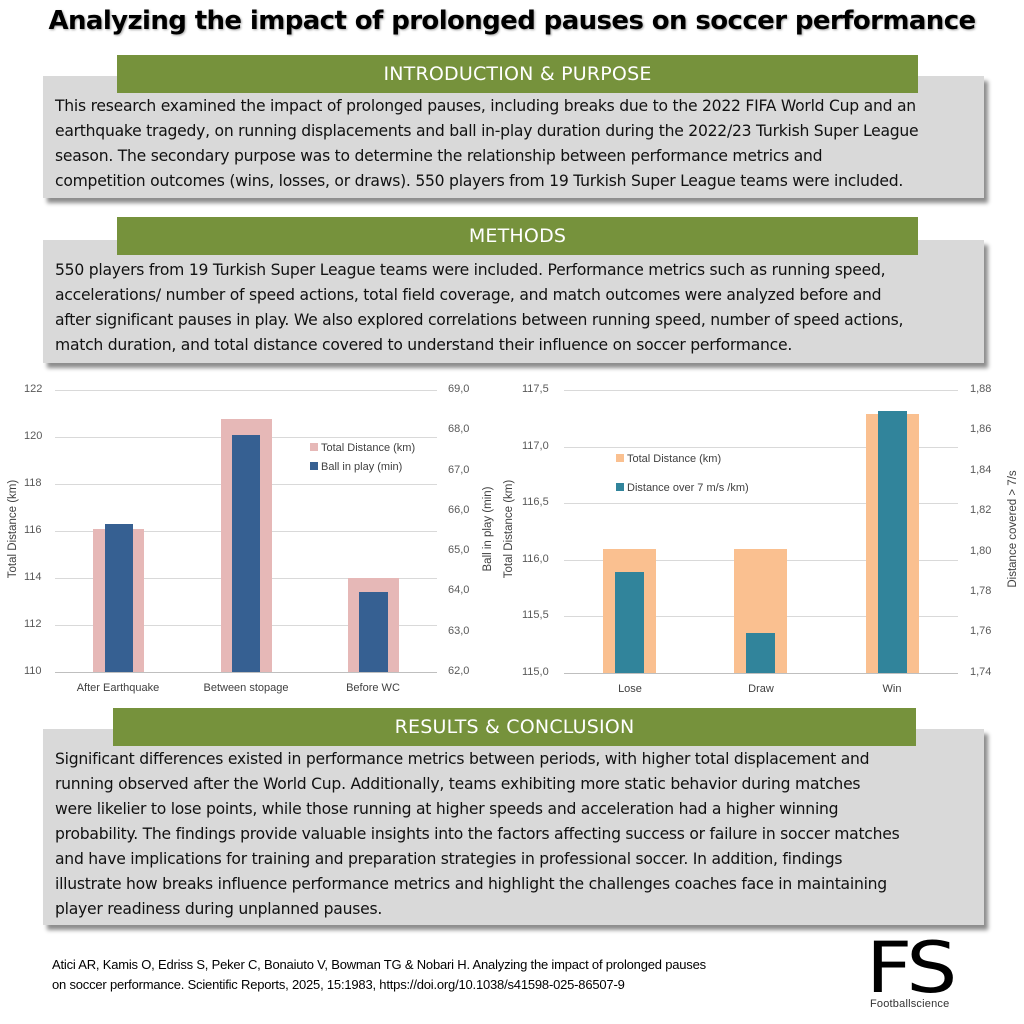  Describe the element at coordinates (459, 429) in the screenshot. I see `y2-tick: 68,0` at that location.